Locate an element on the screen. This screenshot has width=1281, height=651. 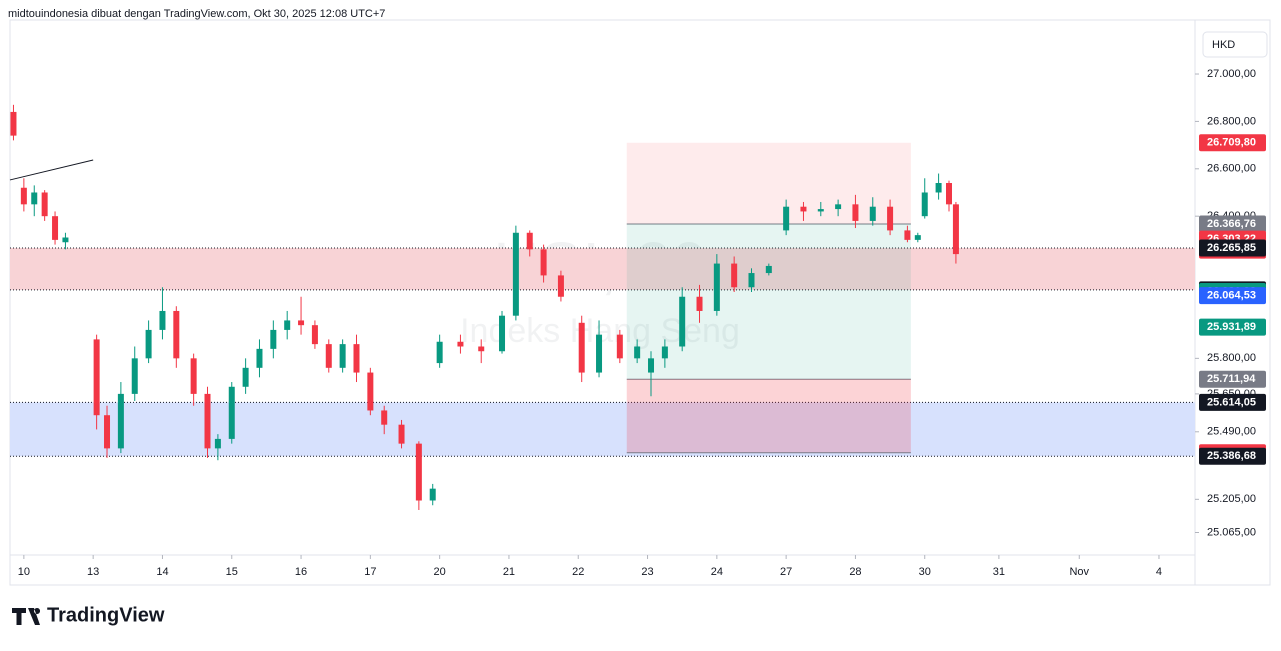
price-tag-label: 25.931,89 is located at coordinates (1231, 327).